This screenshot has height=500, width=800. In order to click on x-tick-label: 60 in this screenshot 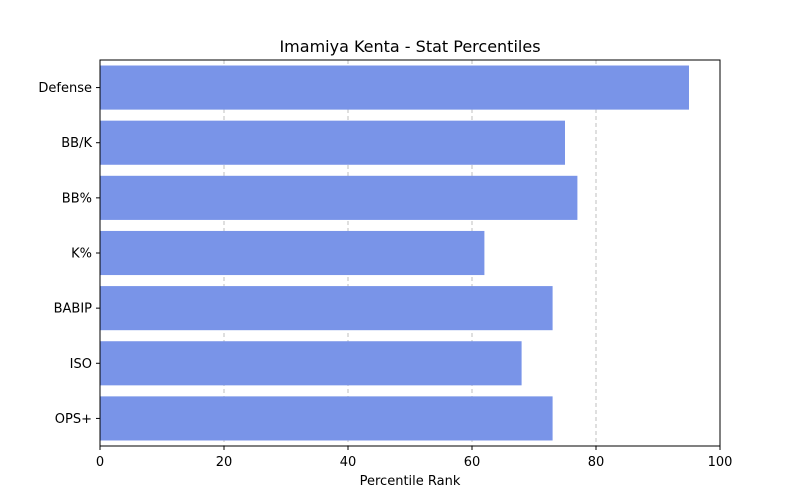, I will do `click(472, 462)`.